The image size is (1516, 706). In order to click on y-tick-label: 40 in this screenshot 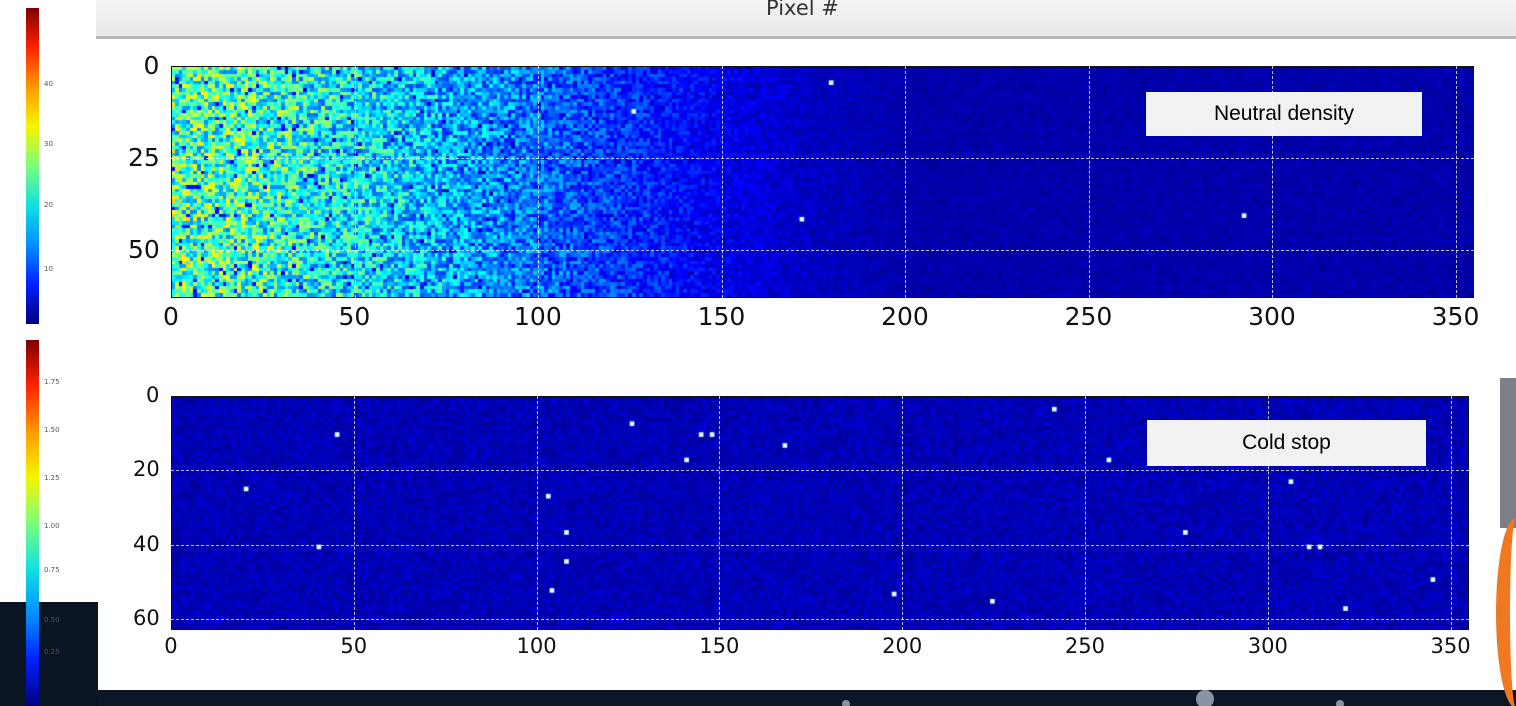, I will do `click(146, 543)`.